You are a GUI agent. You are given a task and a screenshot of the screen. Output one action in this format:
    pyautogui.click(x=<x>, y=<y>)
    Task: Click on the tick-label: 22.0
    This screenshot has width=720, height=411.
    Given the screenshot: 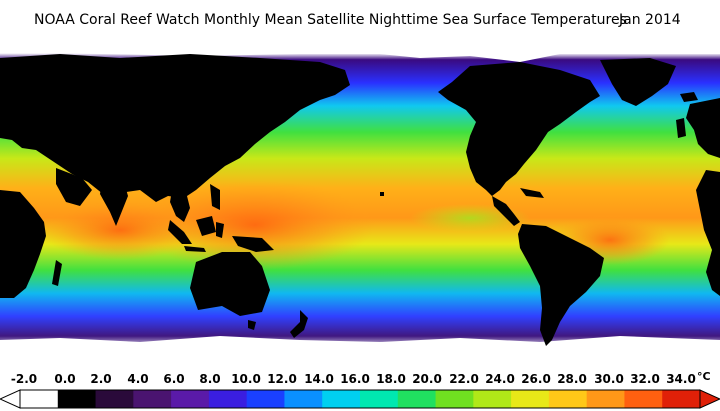 What is the action you would take?
    pyautogui.click(x=464, y=379)
    